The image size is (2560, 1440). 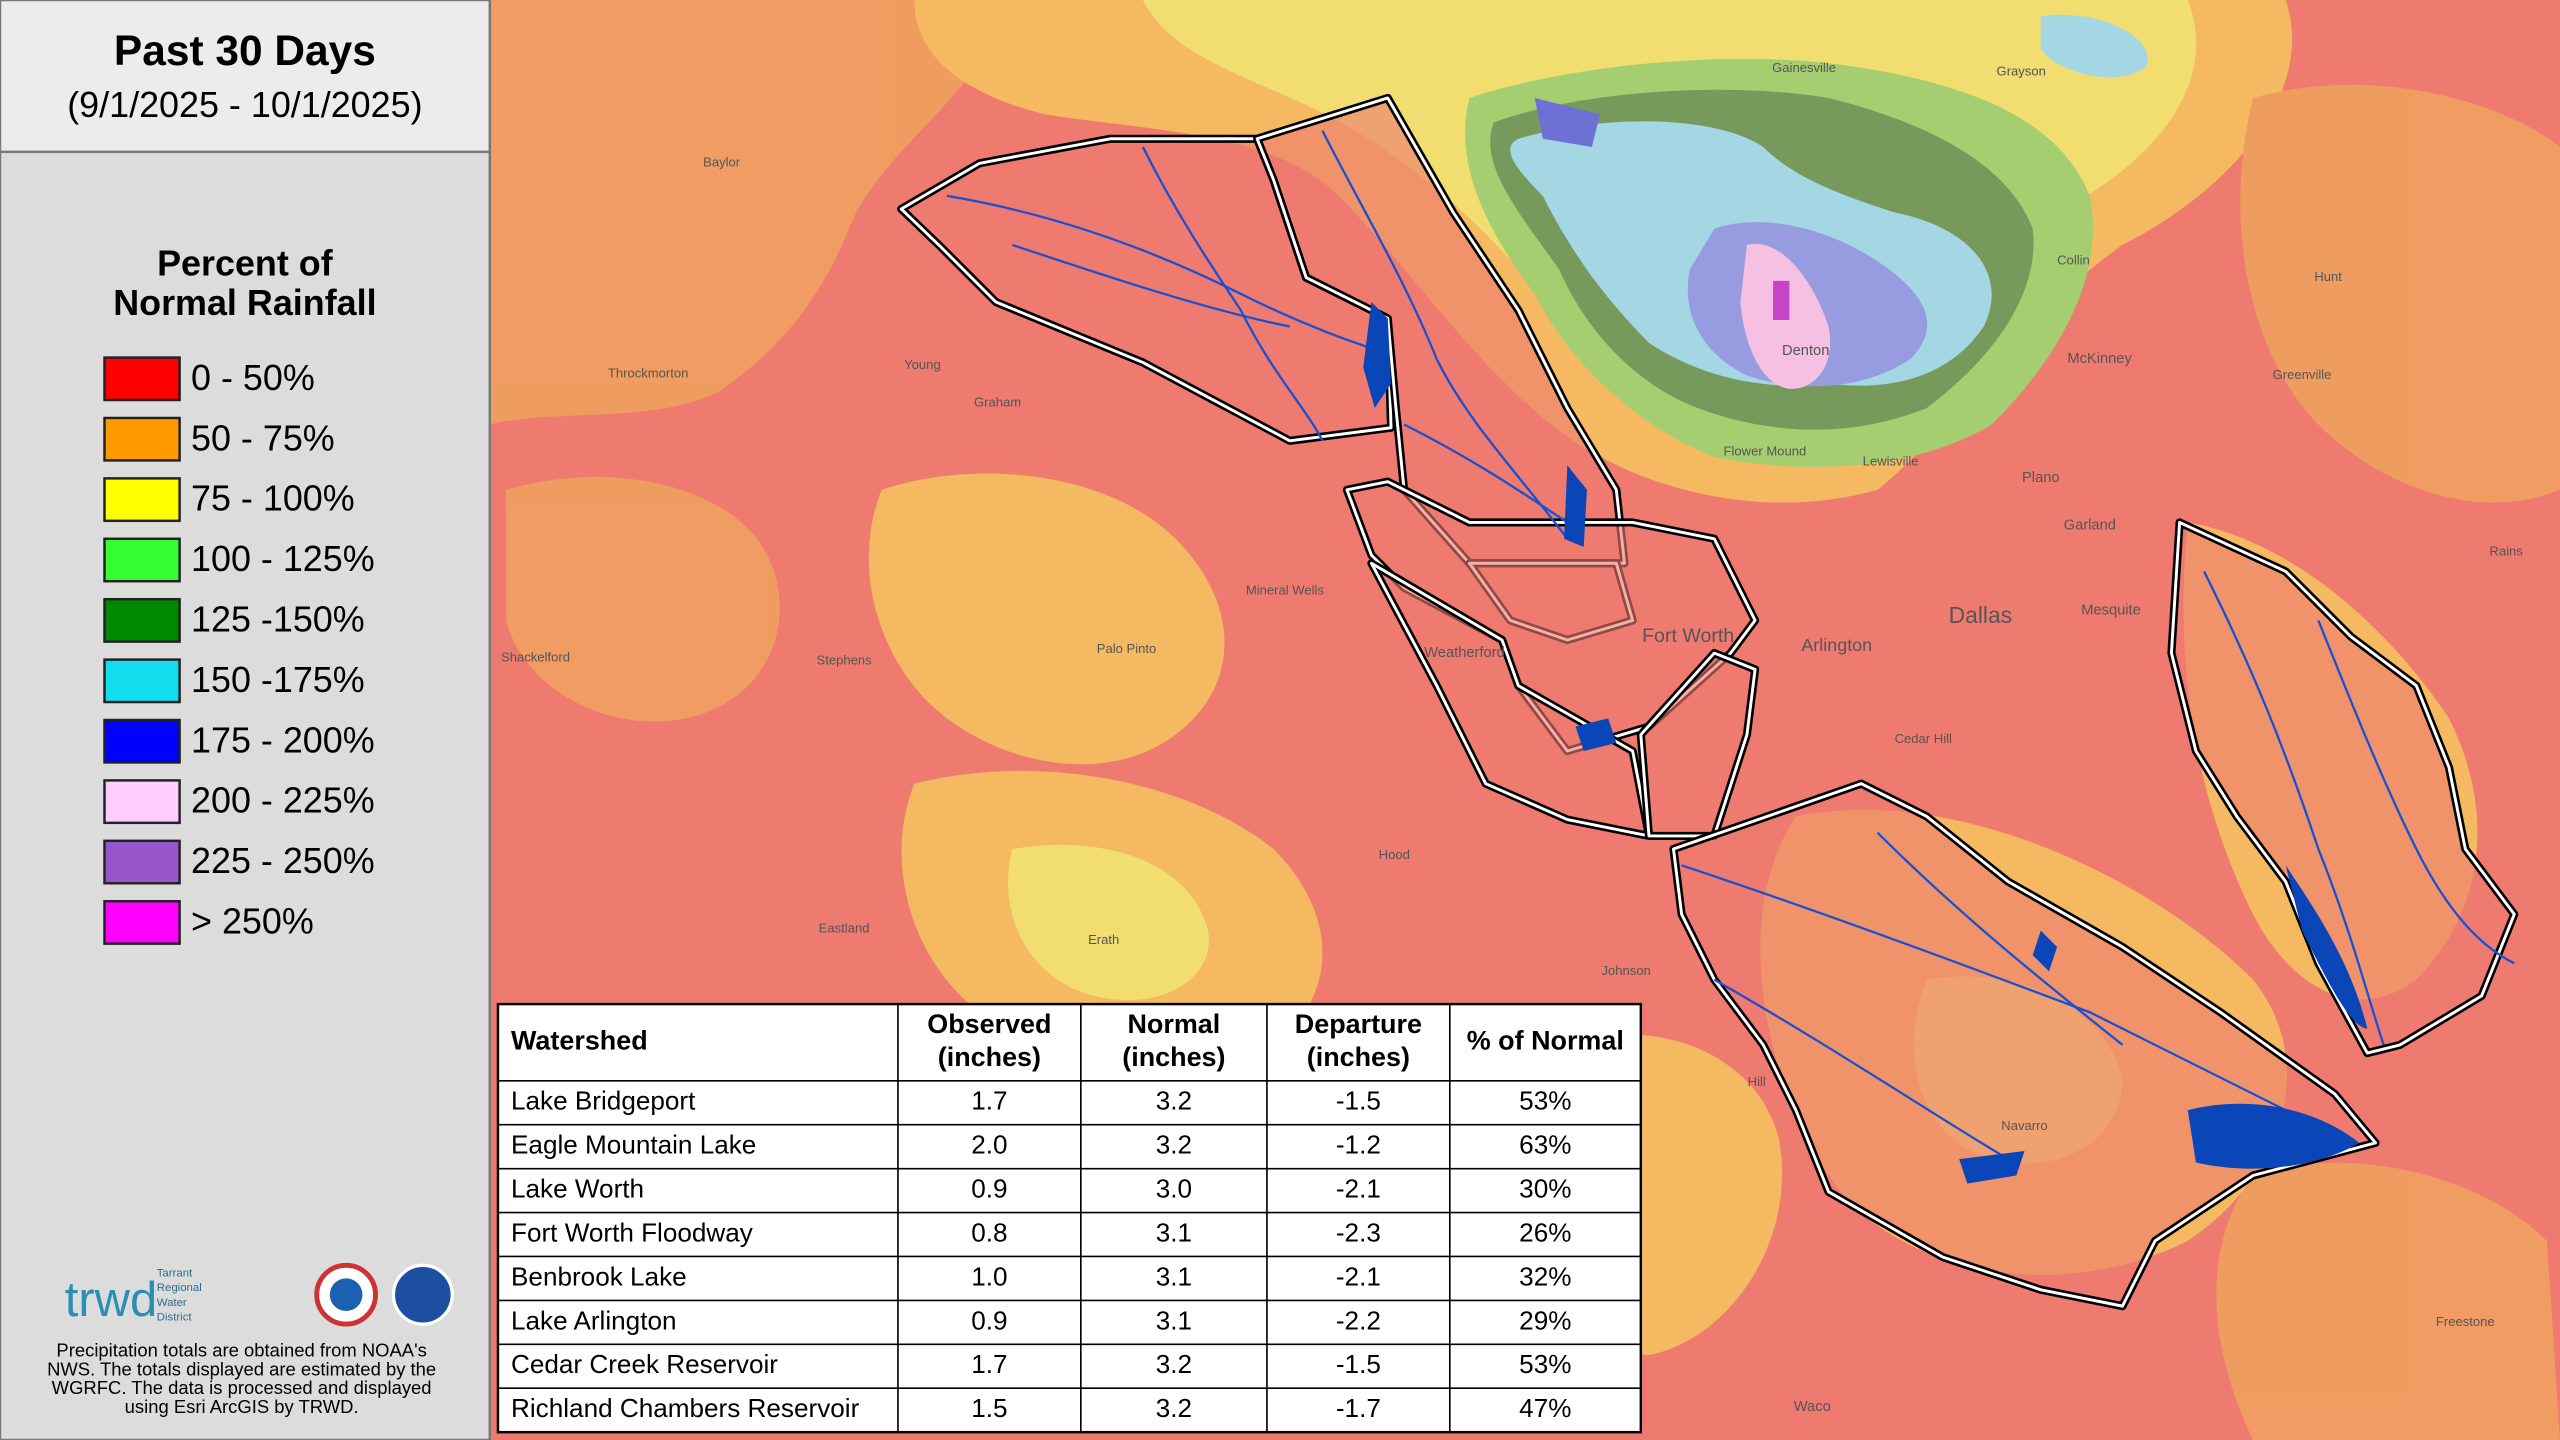 I want to click on column-header: Normal, so click(x=1173, y=1024).